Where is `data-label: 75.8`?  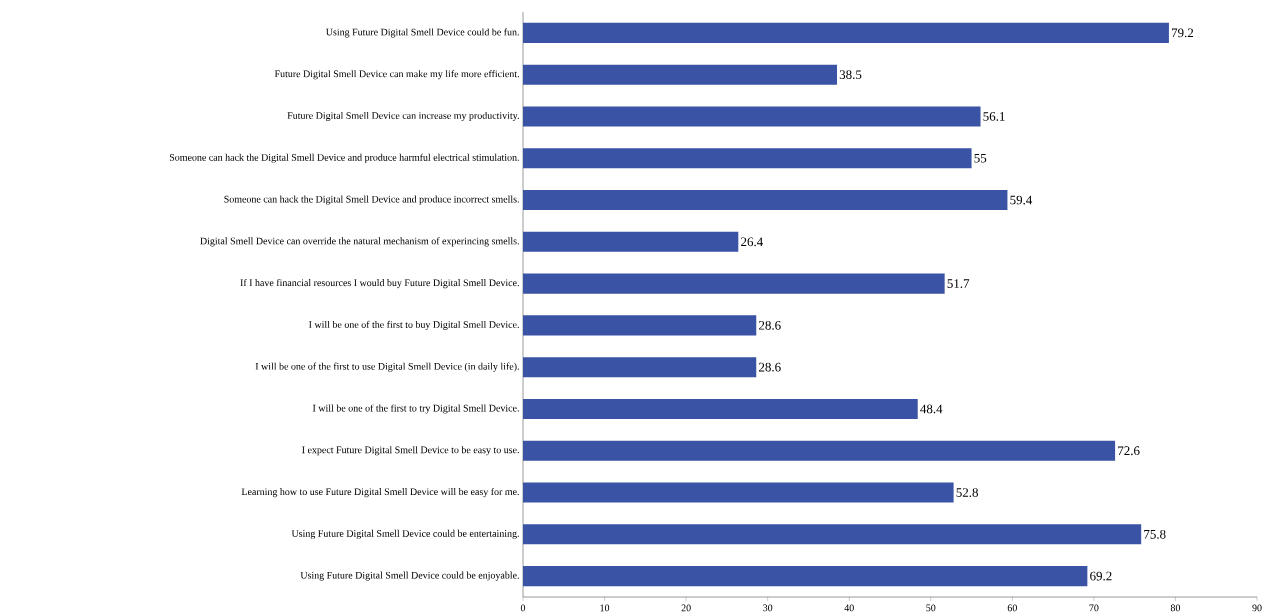 data-label: 75.8 is located at coordinates (1155, 534).